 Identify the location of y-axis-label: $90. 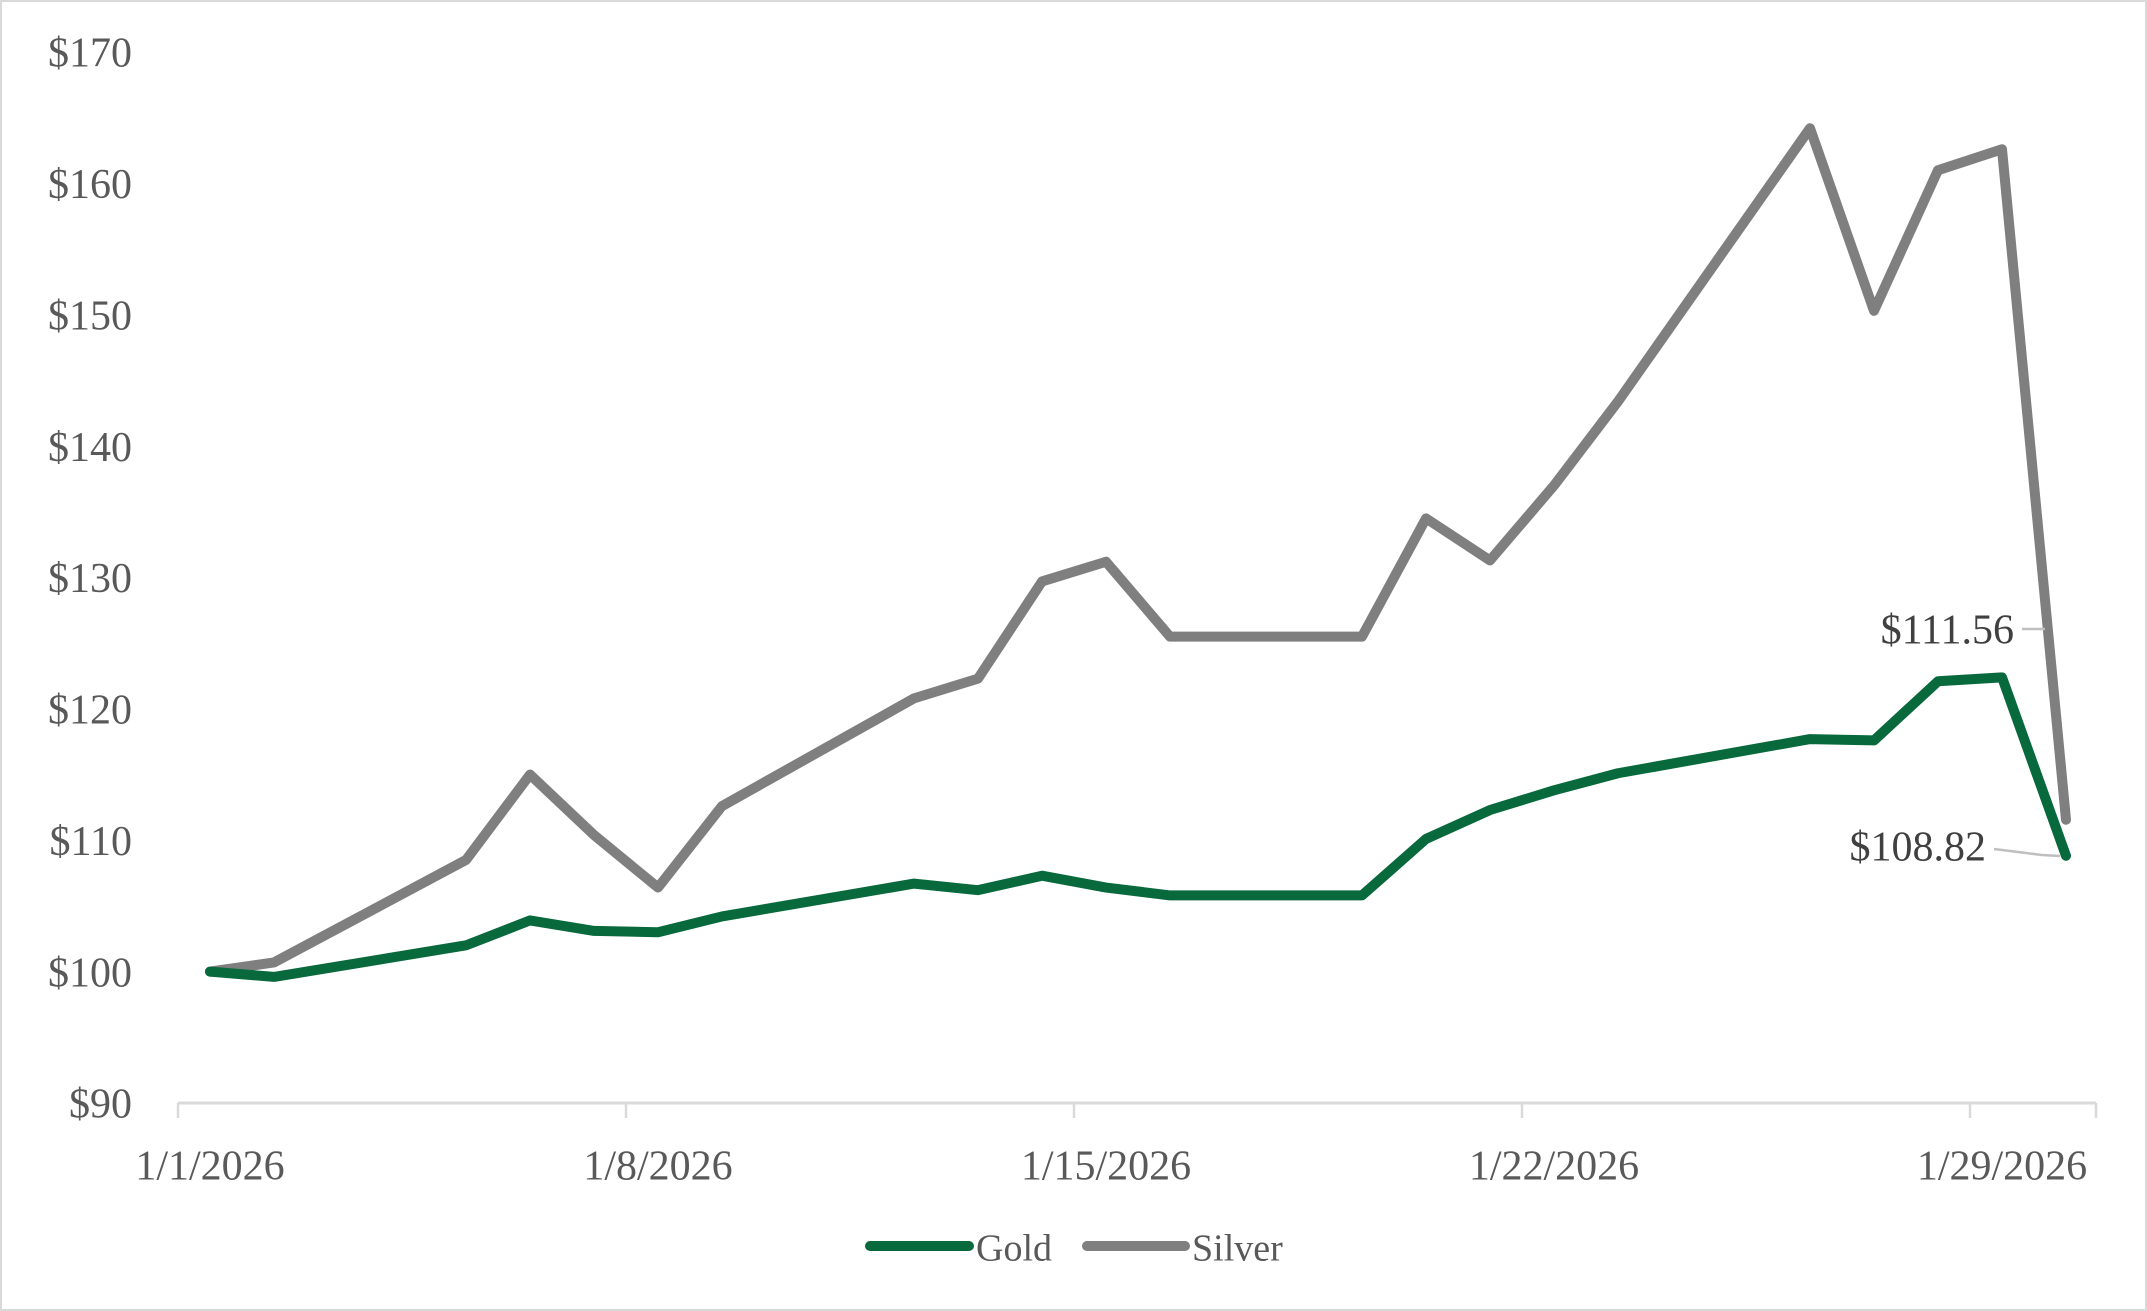
(100, 1105).